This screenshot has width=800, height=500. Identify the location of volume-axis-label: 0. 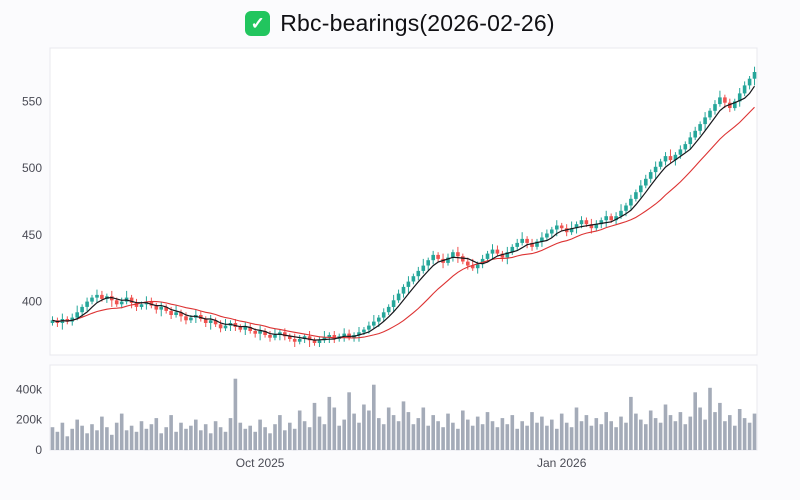
(38, 450).